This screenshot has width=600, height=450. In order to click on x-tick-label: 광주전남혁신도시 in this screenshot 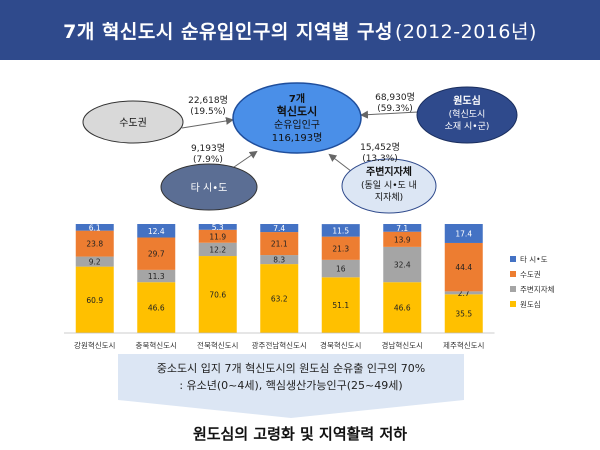, I will do `click(279, 345)`.